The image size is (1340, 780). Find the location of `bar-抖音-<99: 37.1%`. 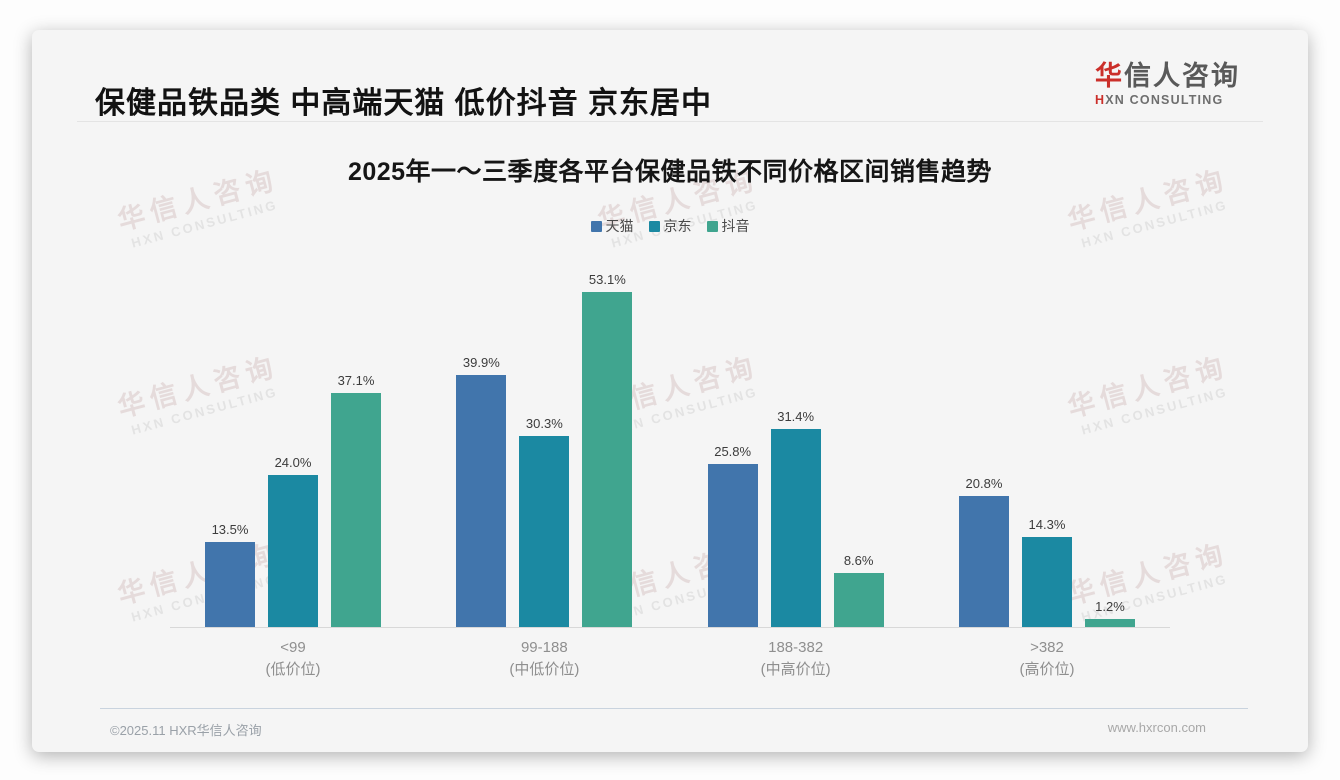

bar-抖音-<99: 37.1% is located at coordinates (356, 500).